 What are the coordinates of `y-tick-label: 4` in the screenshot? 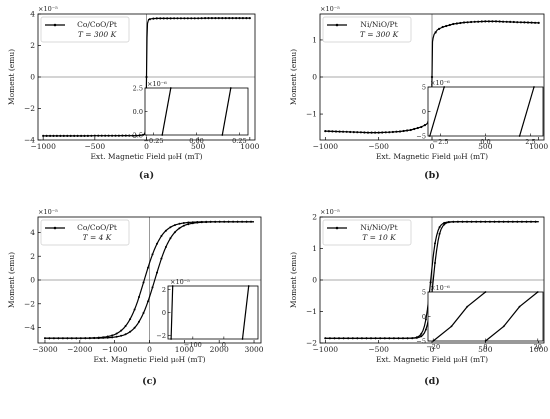 It's located at (32, 14).